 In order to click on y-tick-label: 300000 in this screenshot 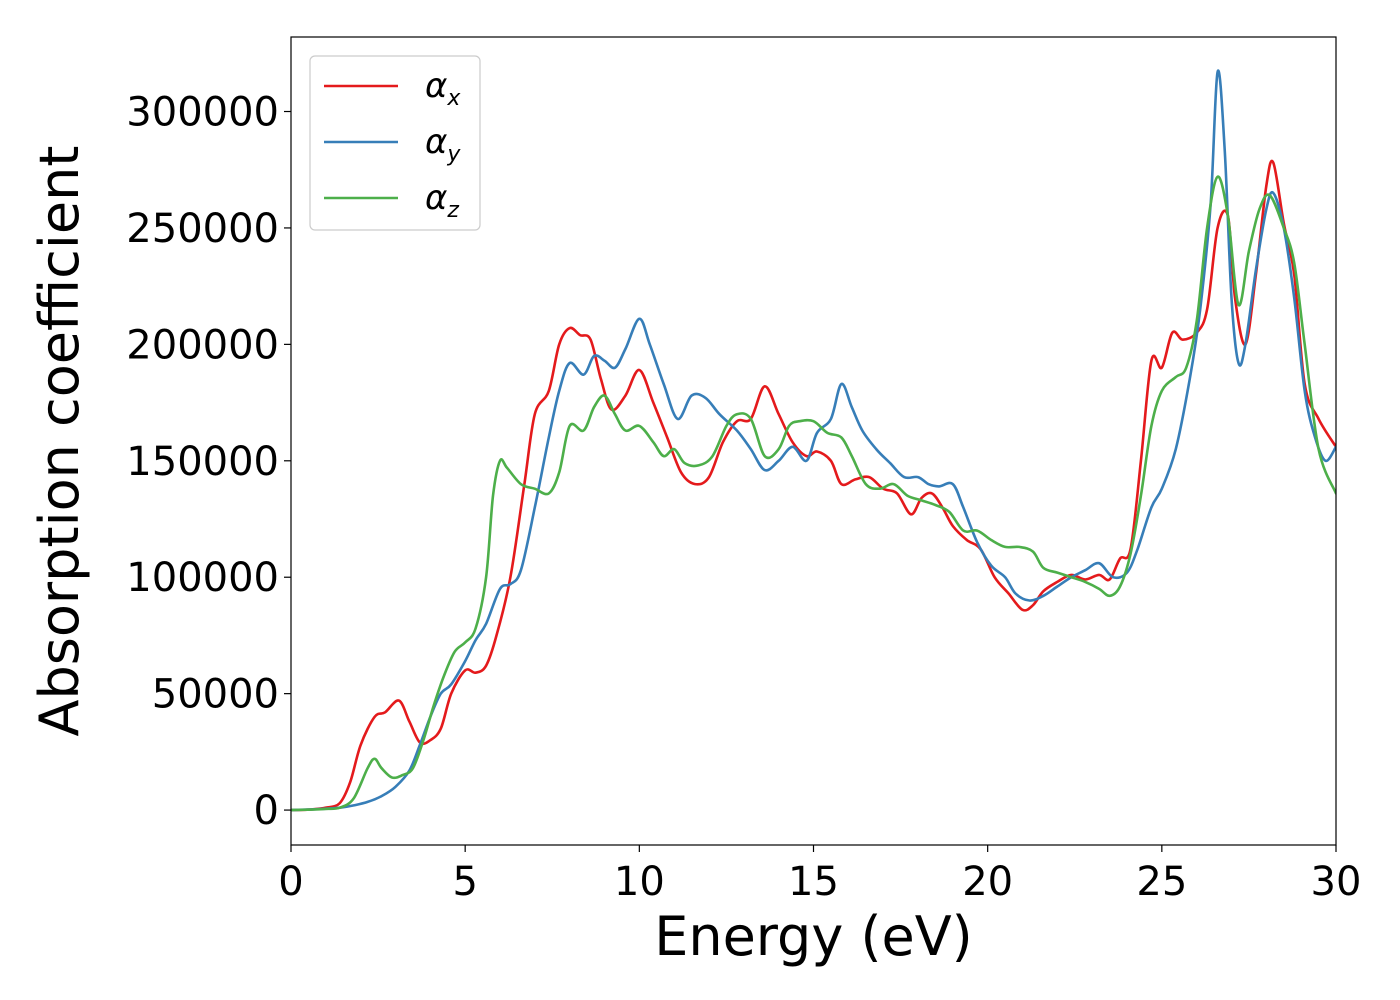, I will do `click(202, 113)`.